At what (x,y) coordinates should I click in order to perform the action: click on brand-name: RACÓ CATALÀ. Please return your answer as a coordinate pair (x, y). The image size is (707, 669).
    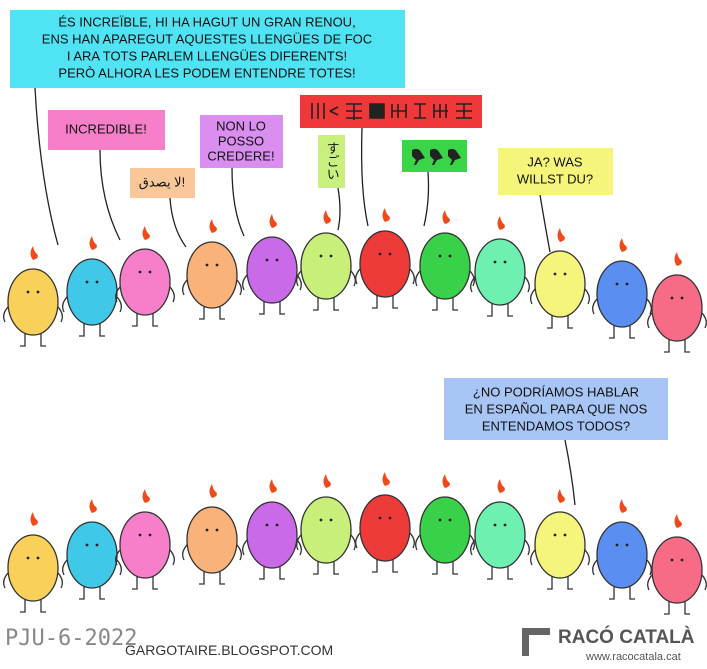
    Looking at the image, I should click on (626, 637).